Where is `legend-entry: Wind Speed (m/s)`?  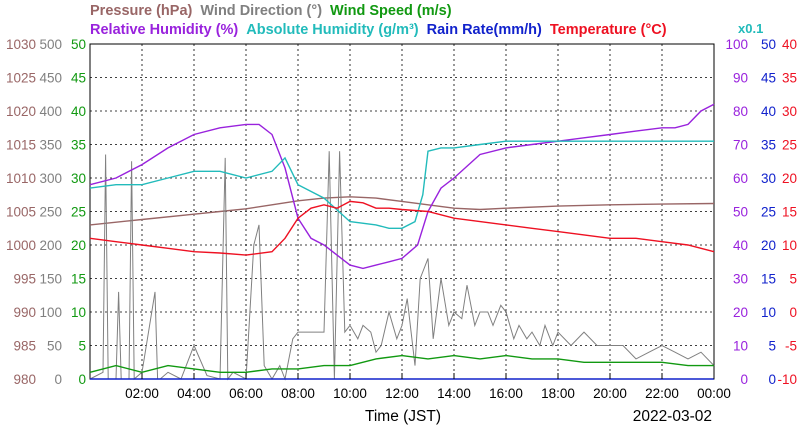 legend-entry: Wind Speed (m/s) is located at coordinates (391, 11).